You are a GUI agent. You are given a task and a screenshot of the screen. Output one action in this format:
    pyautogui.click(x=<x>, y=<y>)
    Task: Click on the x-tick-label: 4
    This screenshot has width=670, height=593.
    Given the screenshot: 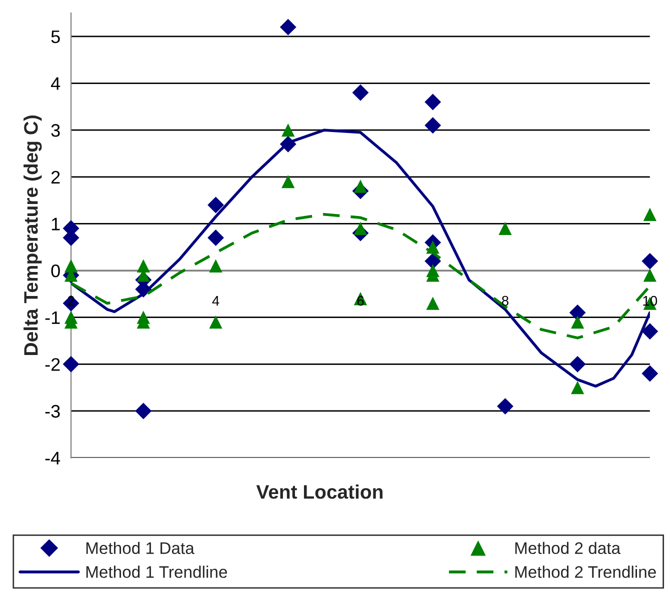 What is the action you would take?
    pyautogui.click(x=216, y=301)
    